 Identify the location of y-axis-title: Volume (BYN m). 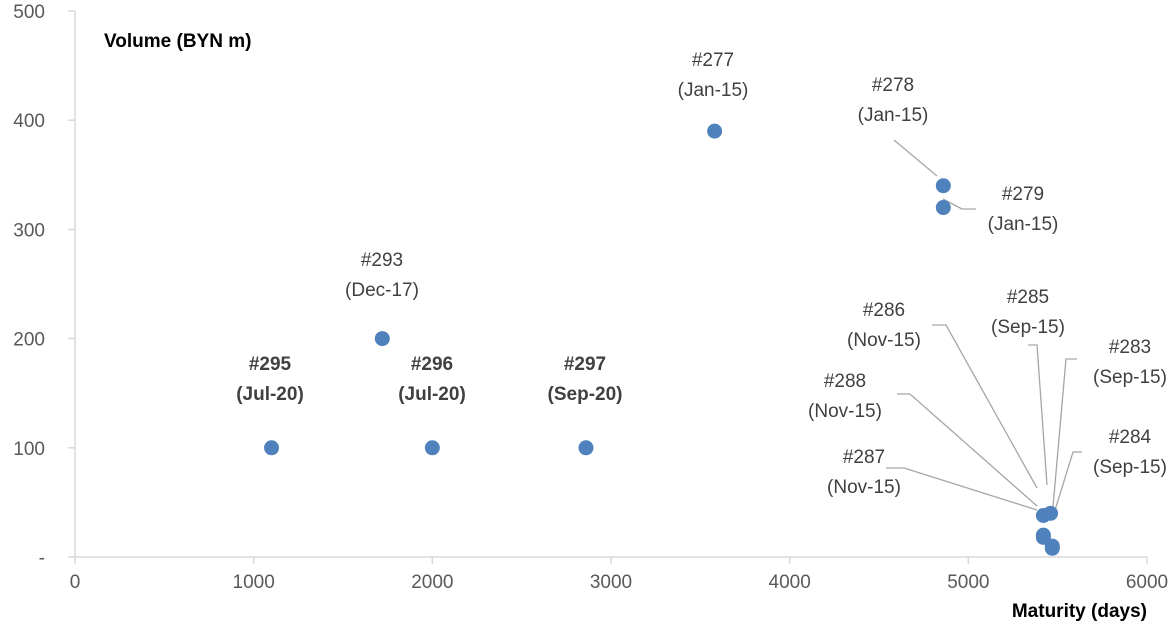
(177, 41).